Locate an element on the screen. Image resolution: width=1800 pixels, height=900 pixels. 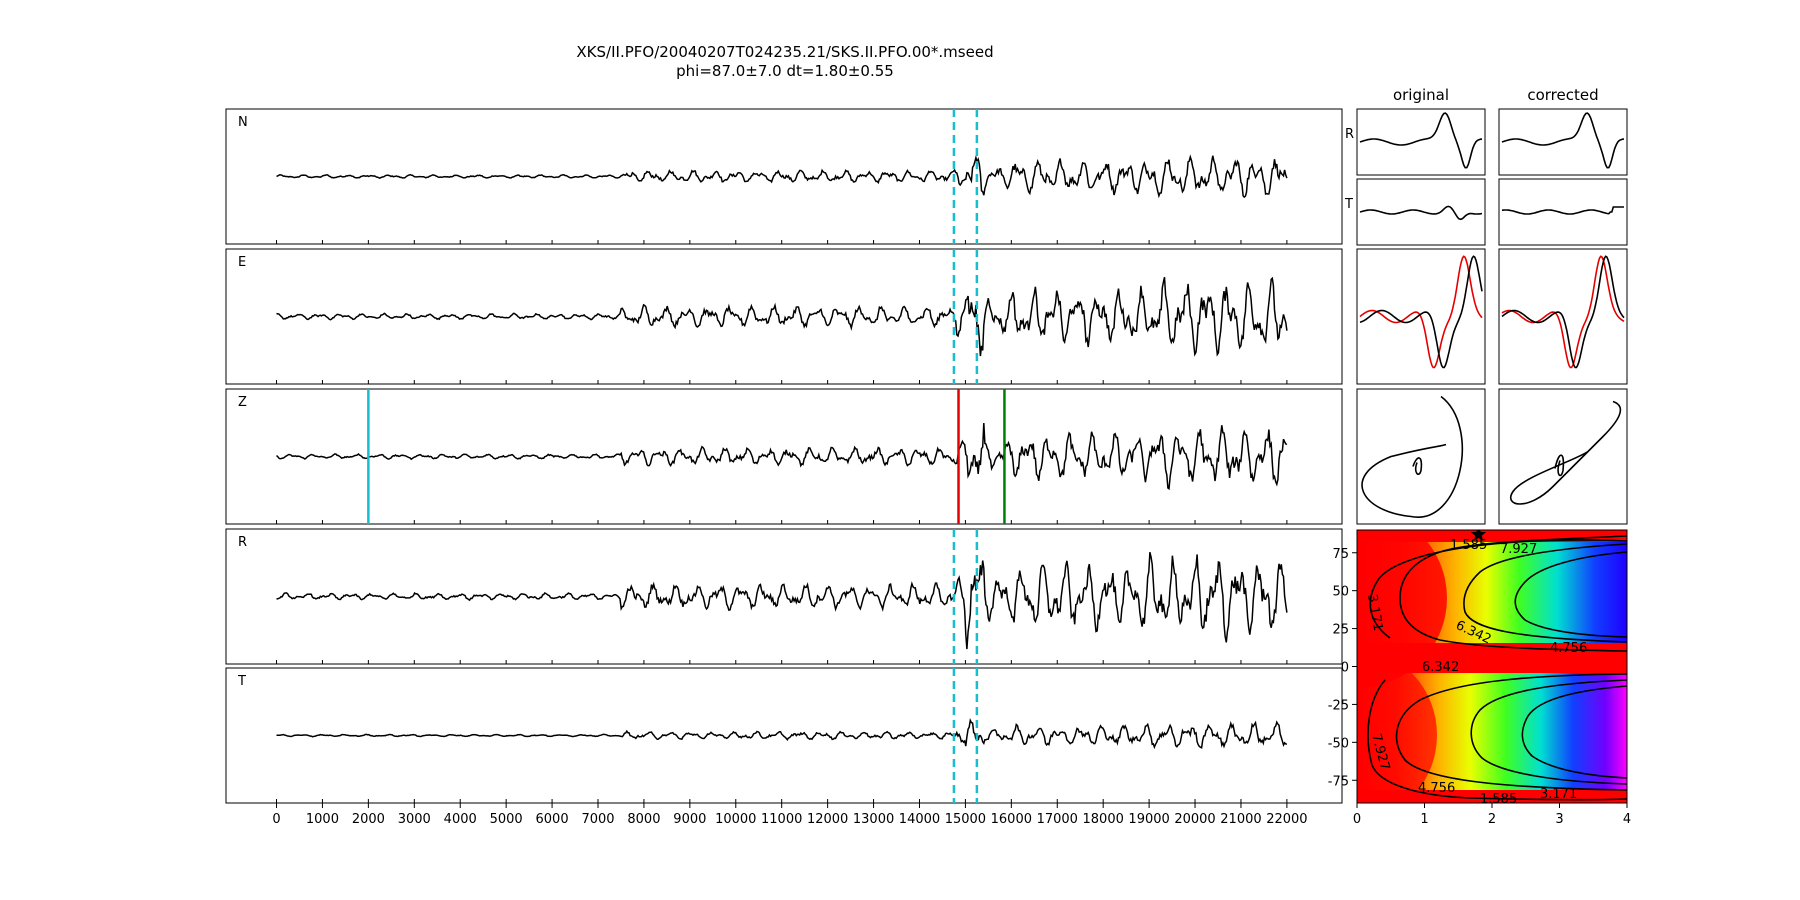
x-tick-label: 2 is located at coordinates (1492, 819).